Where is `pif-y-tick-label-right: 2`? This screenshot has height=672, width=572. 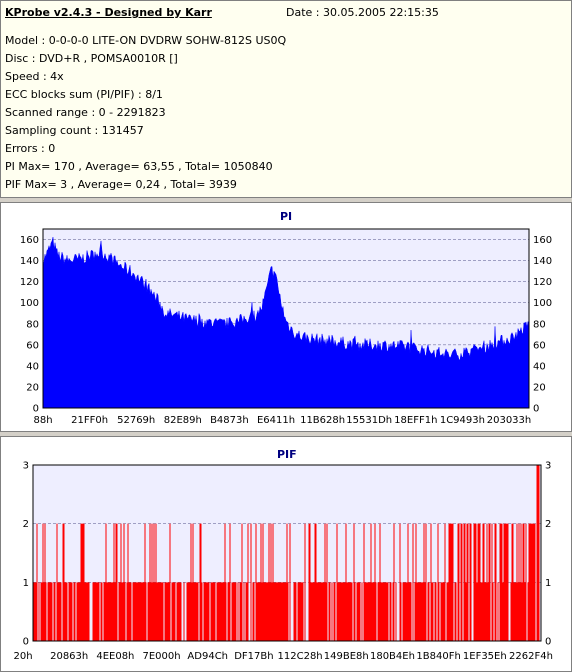
pif-y-tick-label-right: 2 is located at coordinates (548, 524).